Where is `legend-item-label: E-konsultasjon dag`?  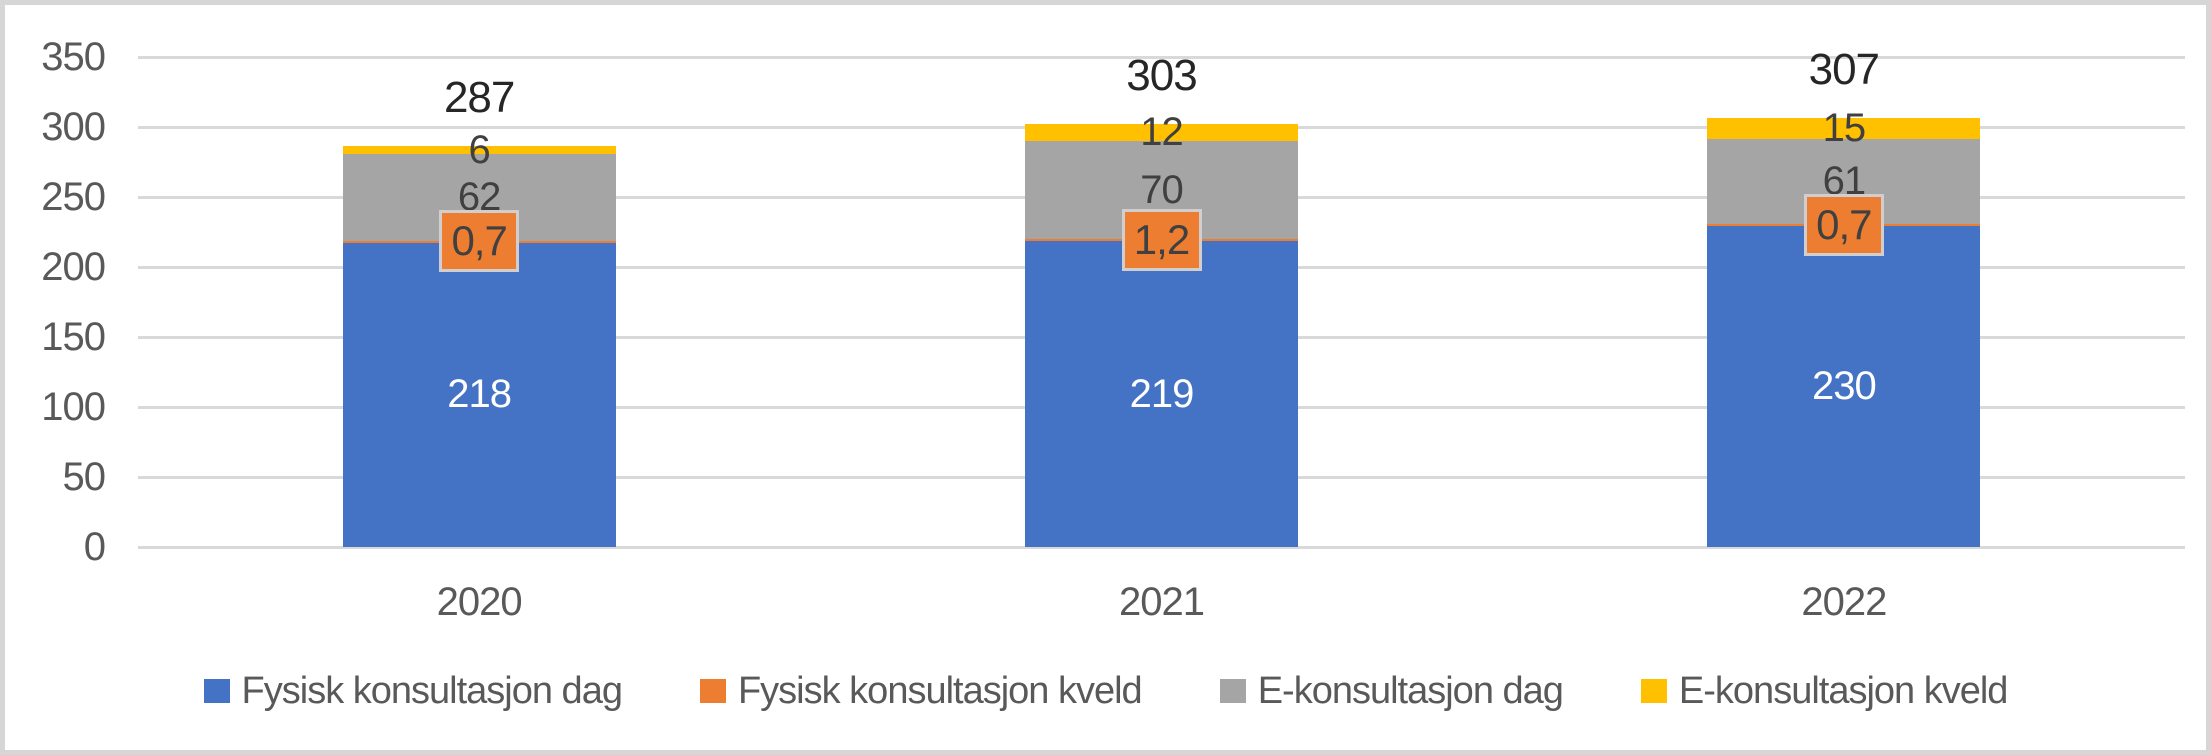 legend-item-label: E-konsultasjon dag is located at coordinates (1410, 690).